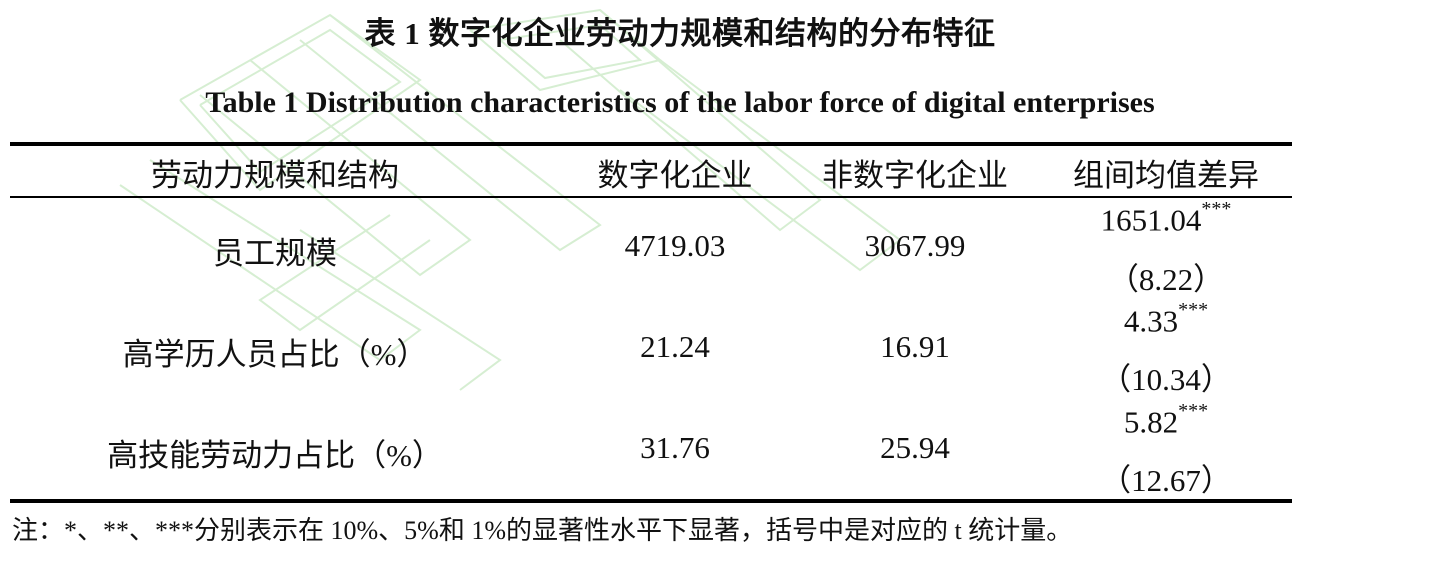 The height and width of the screenshot is (587, 1442). I want to click on diff-value: 1651.04, so click(1151, 220).